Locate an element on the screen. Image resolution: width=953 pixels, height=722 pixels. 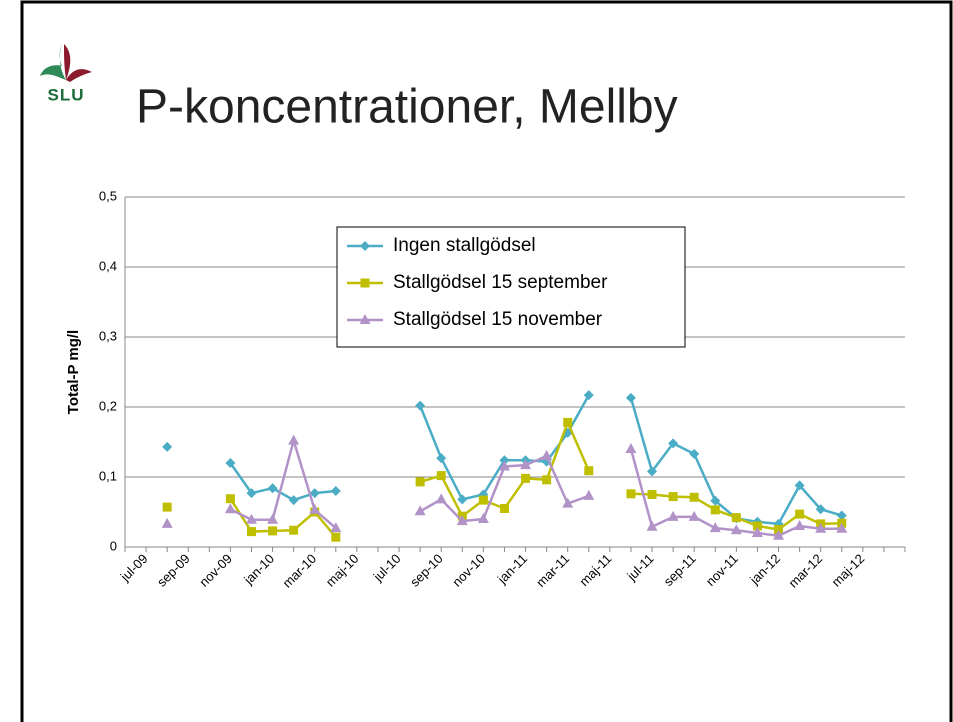
y-tick-label: 0,3 is located at coordinates (108, 335).